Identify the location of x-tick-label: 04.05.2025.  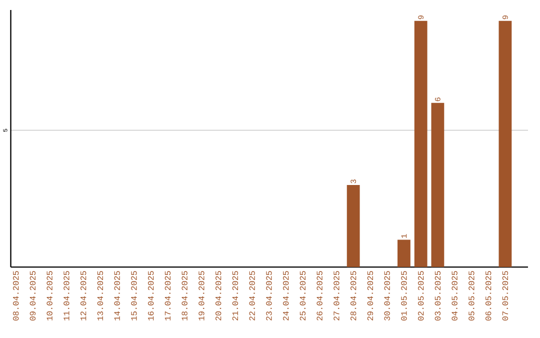
(455, 296).